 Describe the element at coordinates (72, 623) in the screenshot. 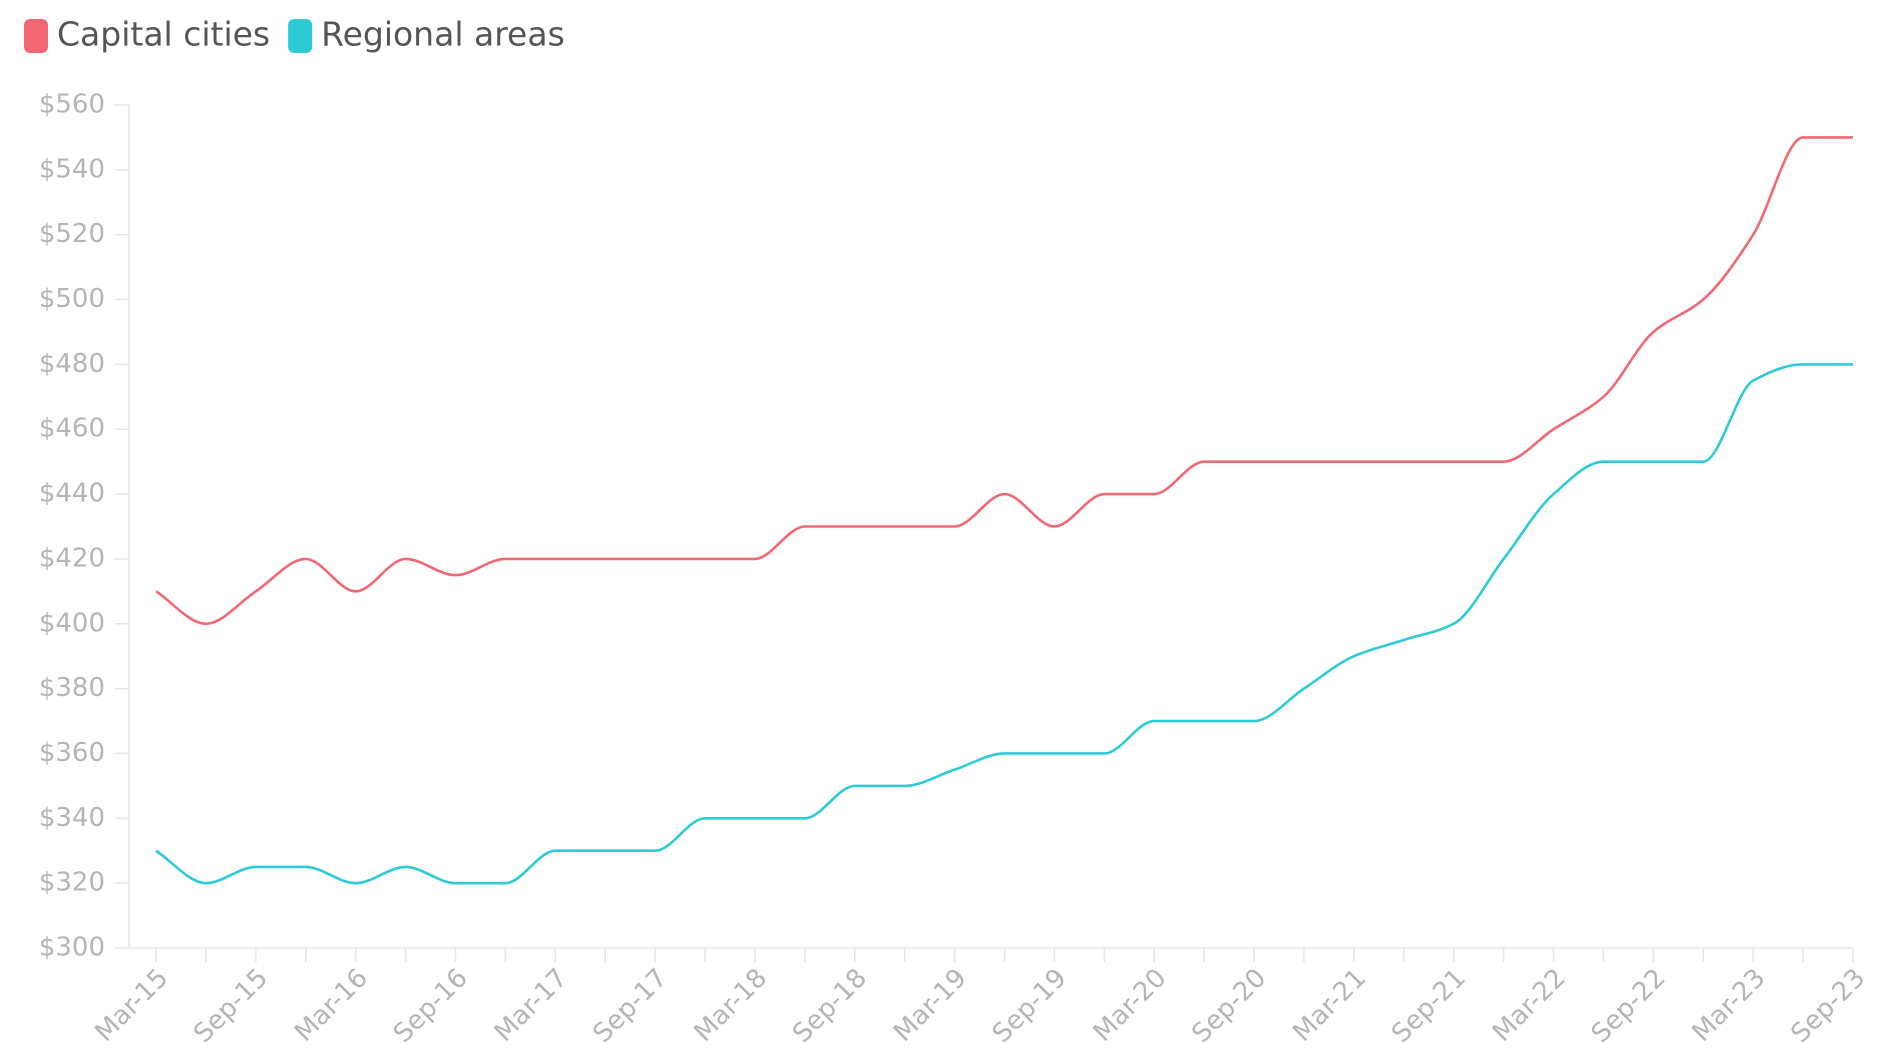

I see `y-tick-label: $400` at that location.